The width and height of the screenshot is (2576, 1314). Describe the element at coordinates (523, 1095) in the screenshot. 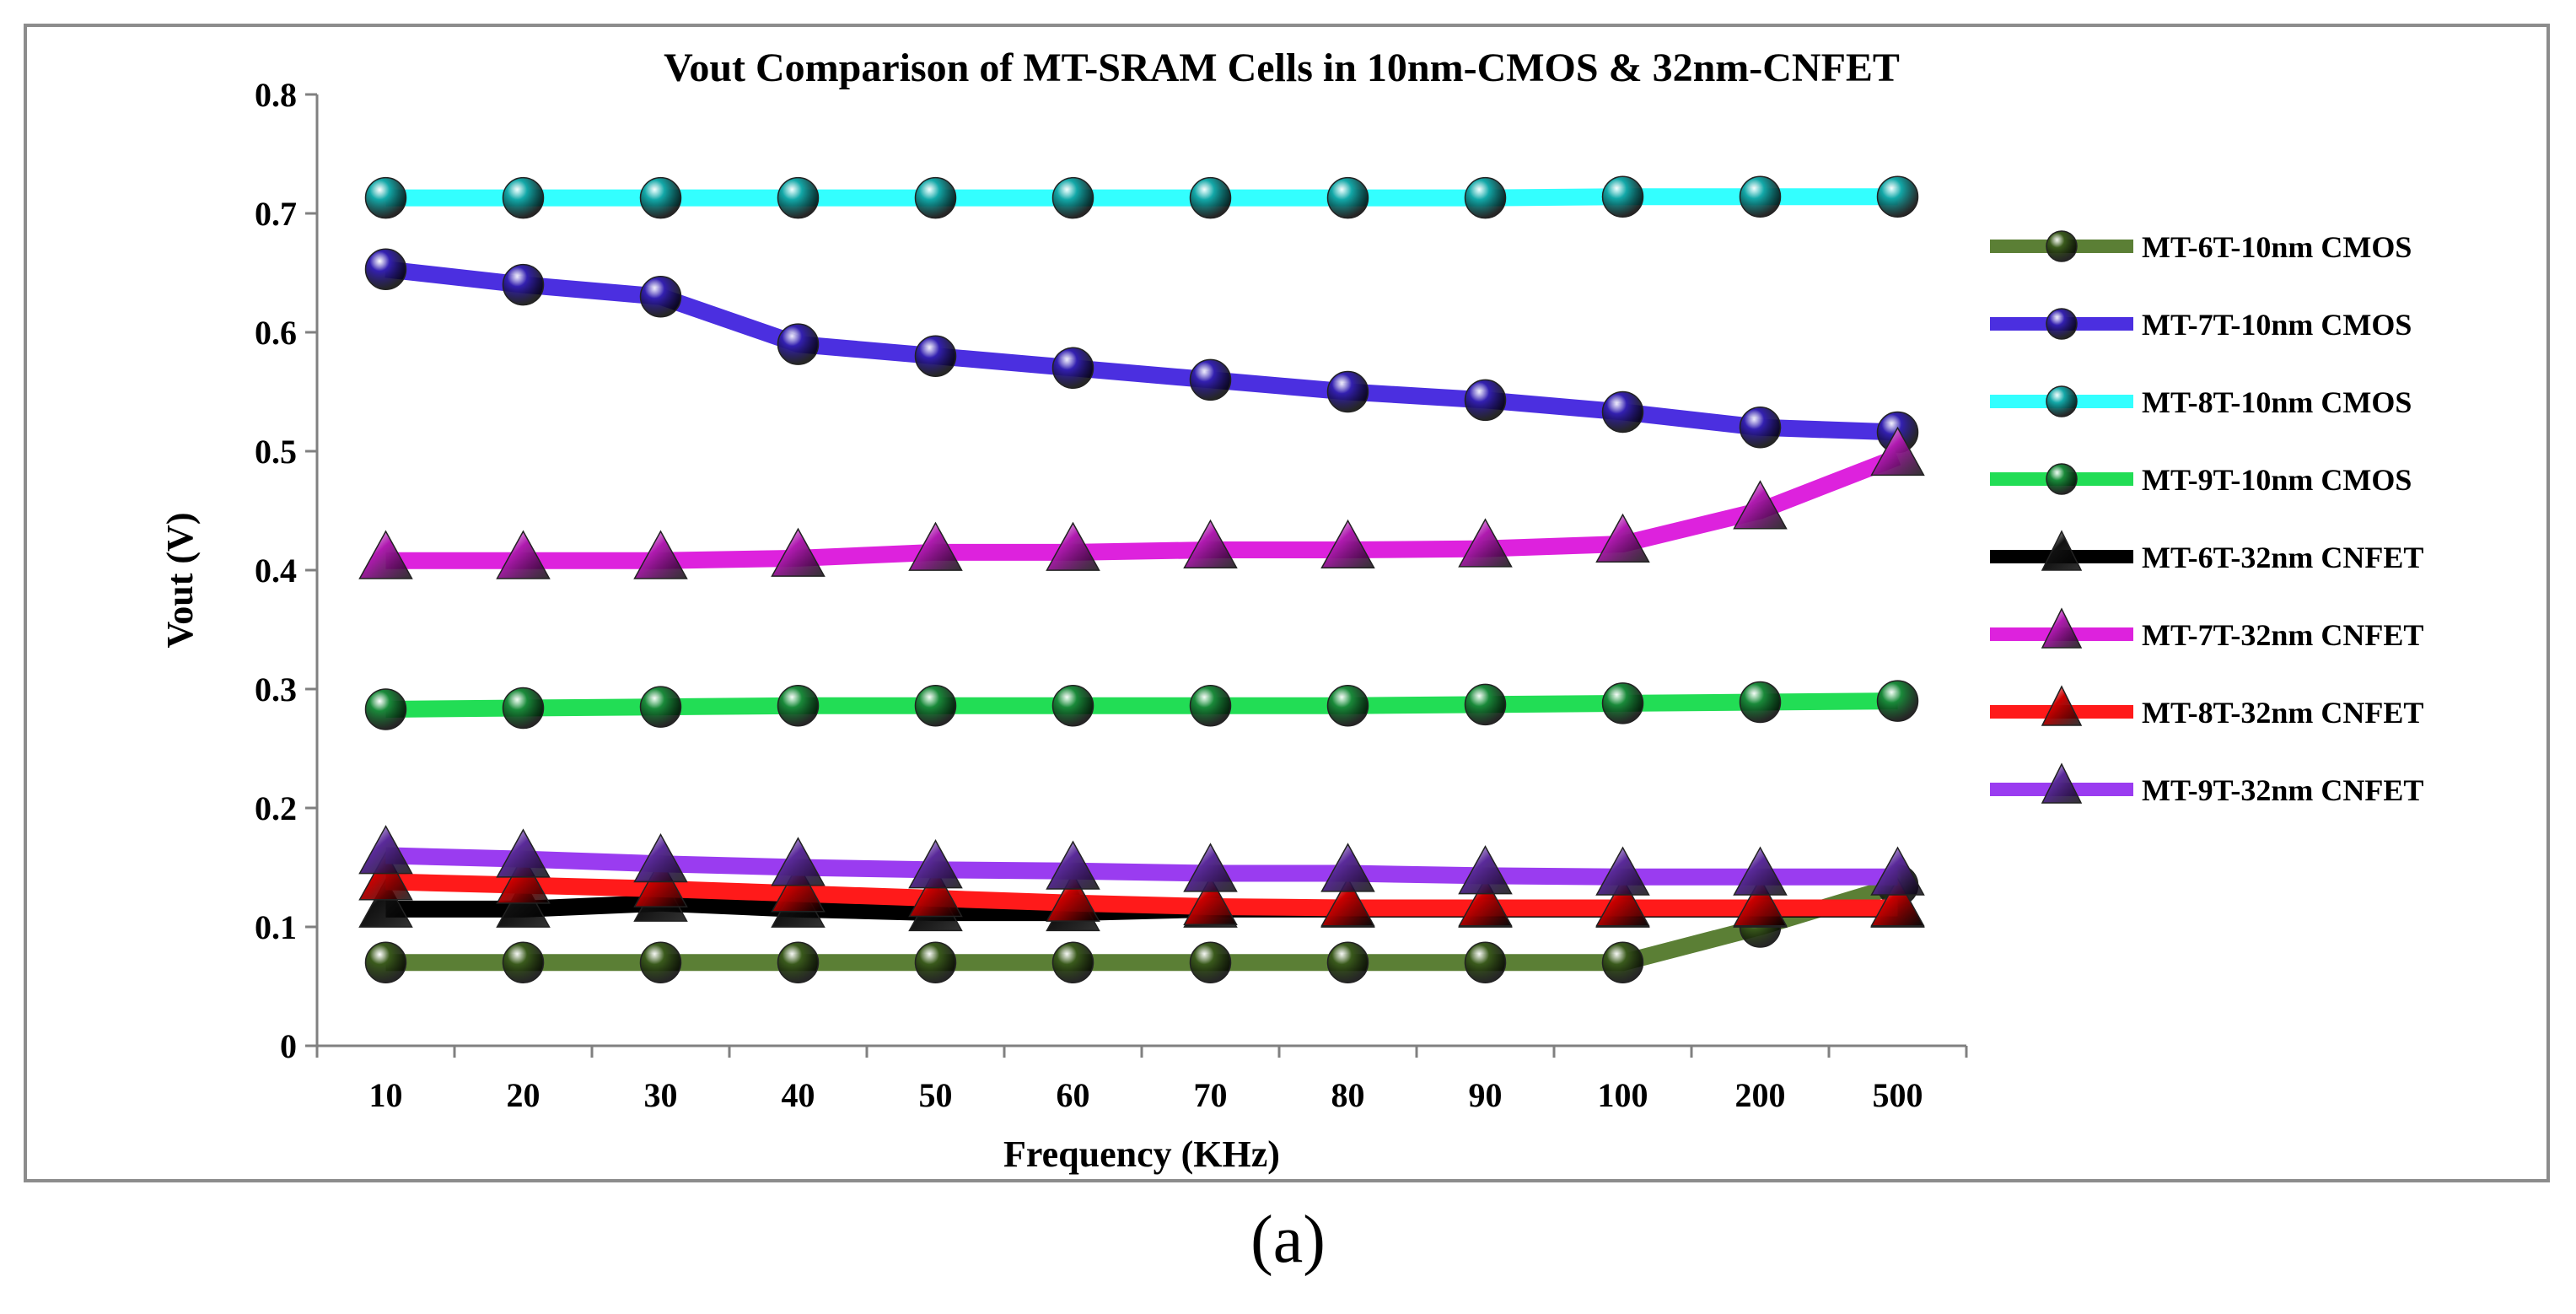

I see `x-tick-label: 20` at that location.